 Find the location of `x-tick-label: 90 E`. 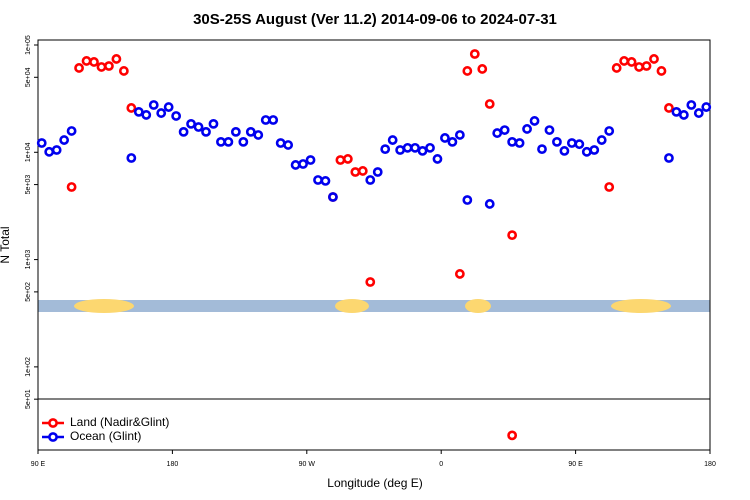

x-tick-label: 90 E is located at coordinates (38, 464).